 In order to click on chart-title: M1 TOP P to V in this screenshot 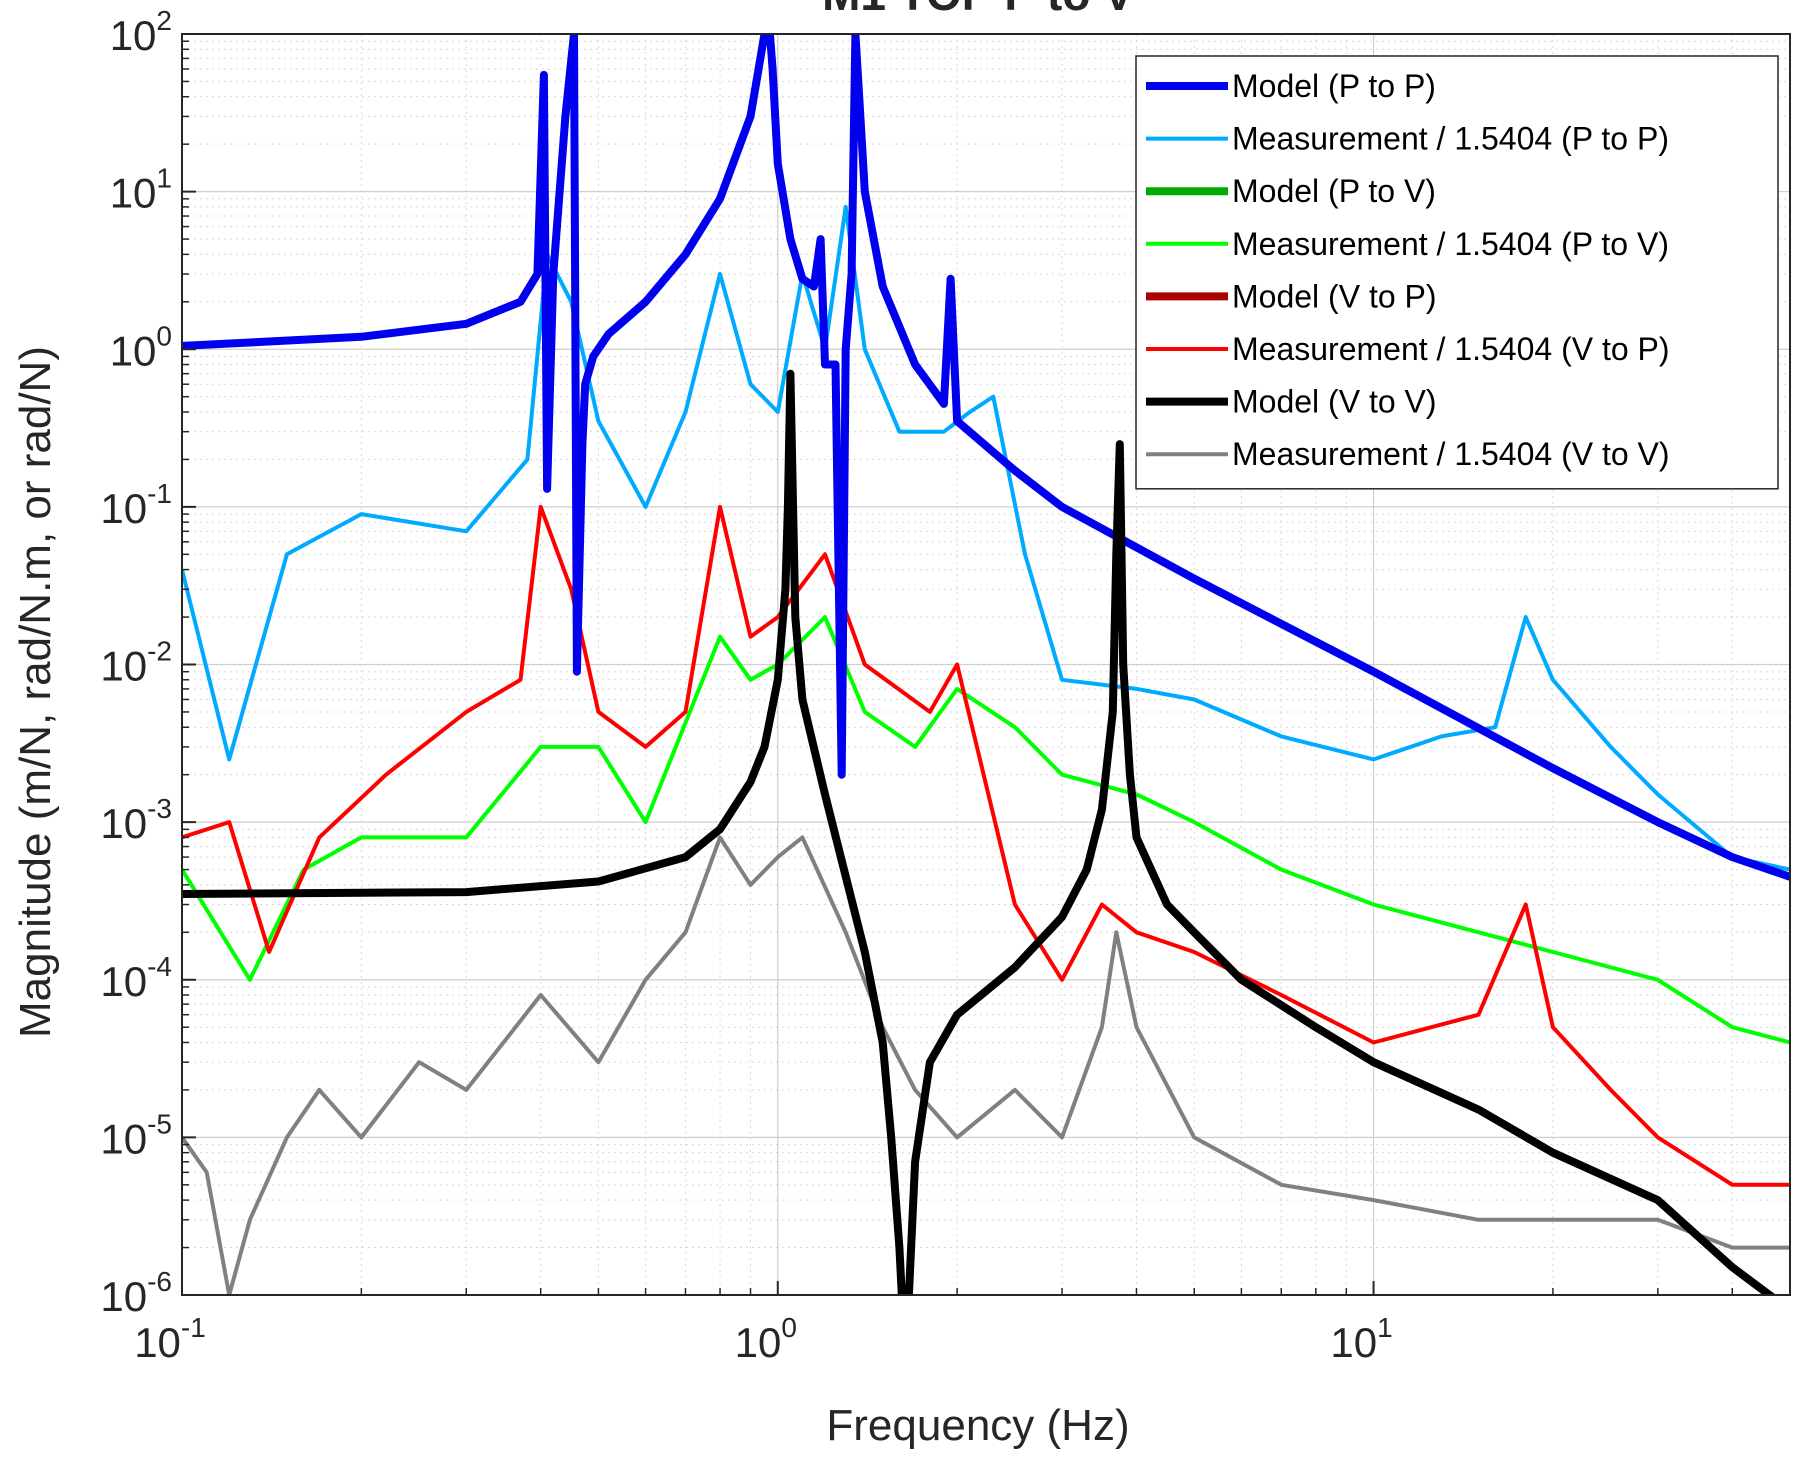, I will do `click(978, 10)`.